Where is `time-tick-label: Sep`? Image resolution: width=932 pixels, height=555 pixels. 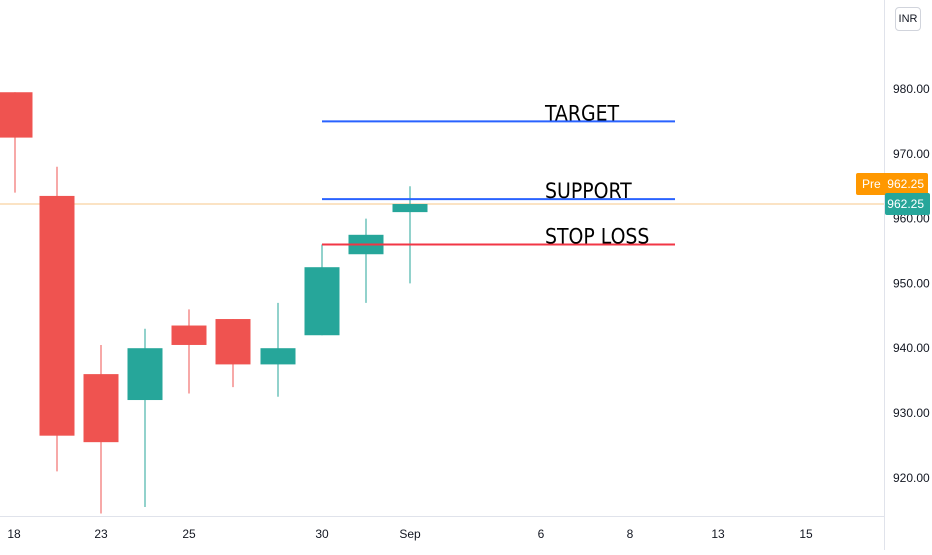 time-tick-label: Sep is located at coordinates (410, 534).